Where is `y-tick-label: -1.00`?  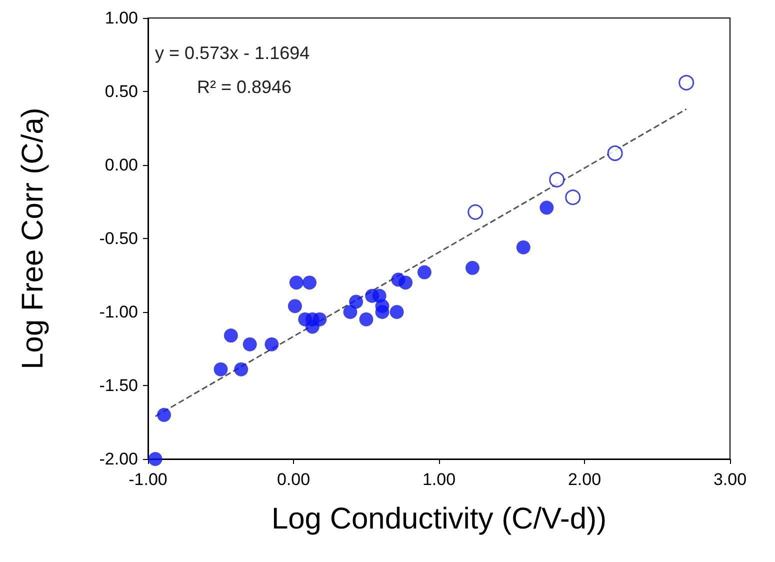
y-tick-label: -1.00 is located at coordinates (118, 312).